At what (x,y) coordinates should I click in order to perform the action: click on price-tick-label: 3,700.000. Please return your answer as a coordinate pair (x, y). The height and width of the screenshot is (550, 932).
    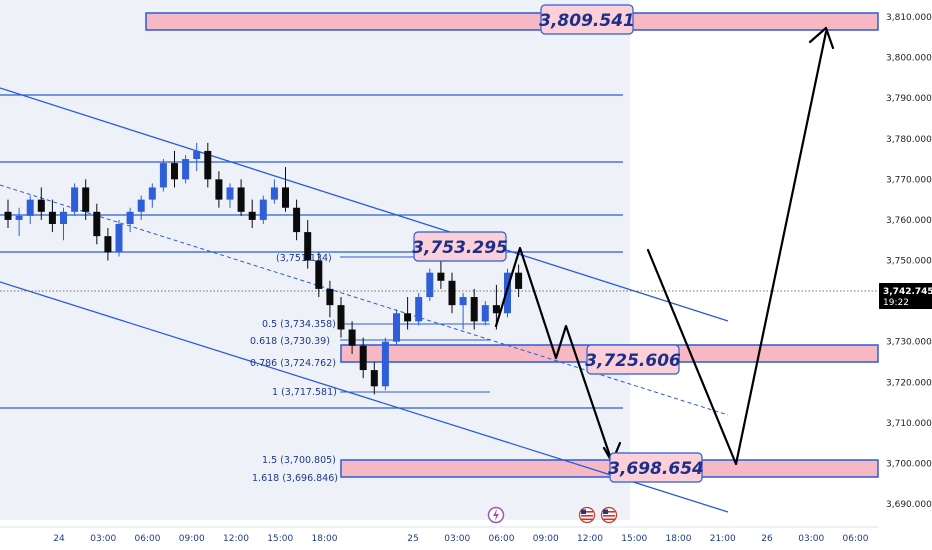
    Looking at the image, I should click on (909, 464).